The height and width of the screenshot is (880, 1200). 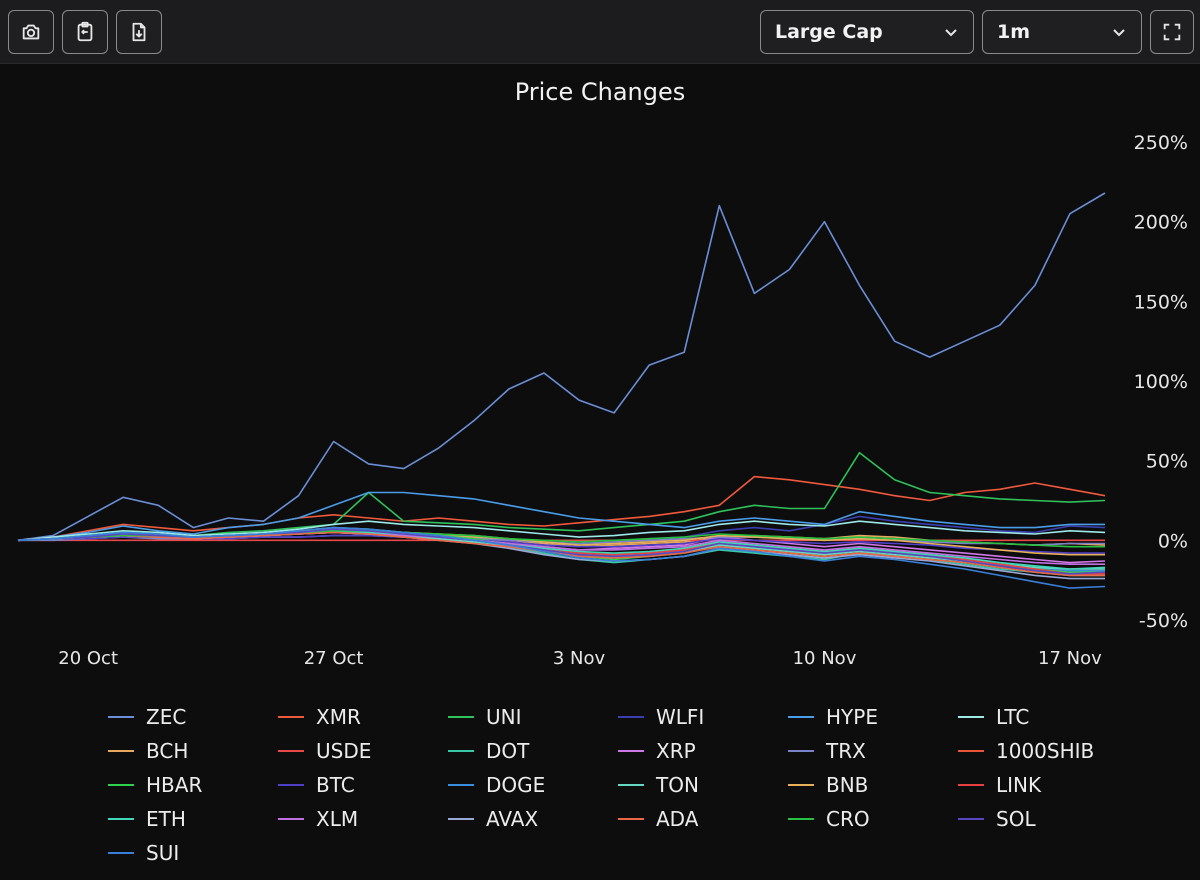 I want to click on clipboard-icon, so click(x=85, y=31).